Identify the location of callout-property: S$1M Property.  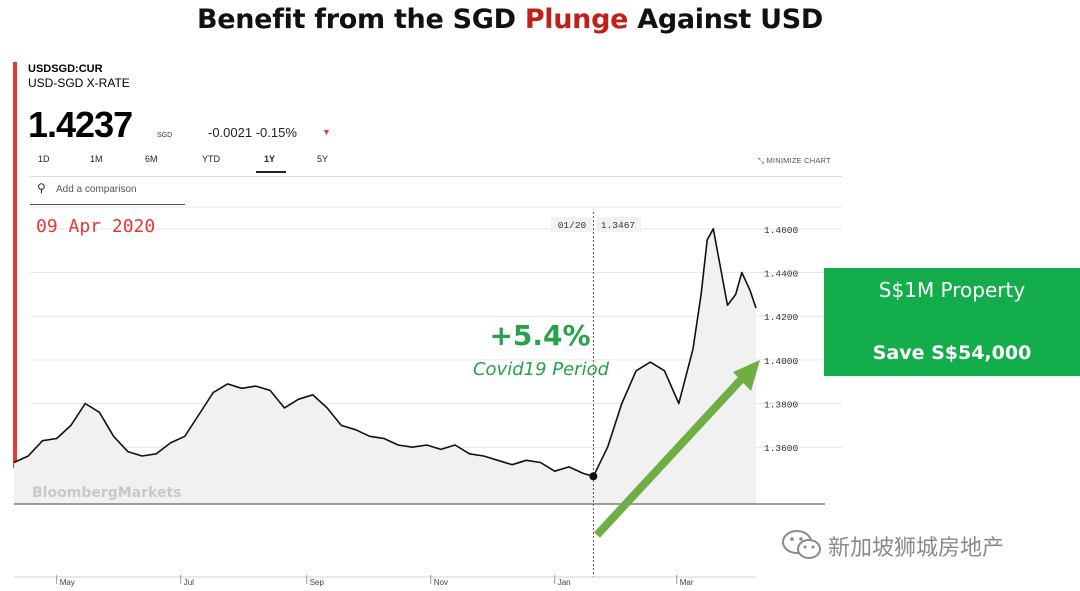
(952, 290).